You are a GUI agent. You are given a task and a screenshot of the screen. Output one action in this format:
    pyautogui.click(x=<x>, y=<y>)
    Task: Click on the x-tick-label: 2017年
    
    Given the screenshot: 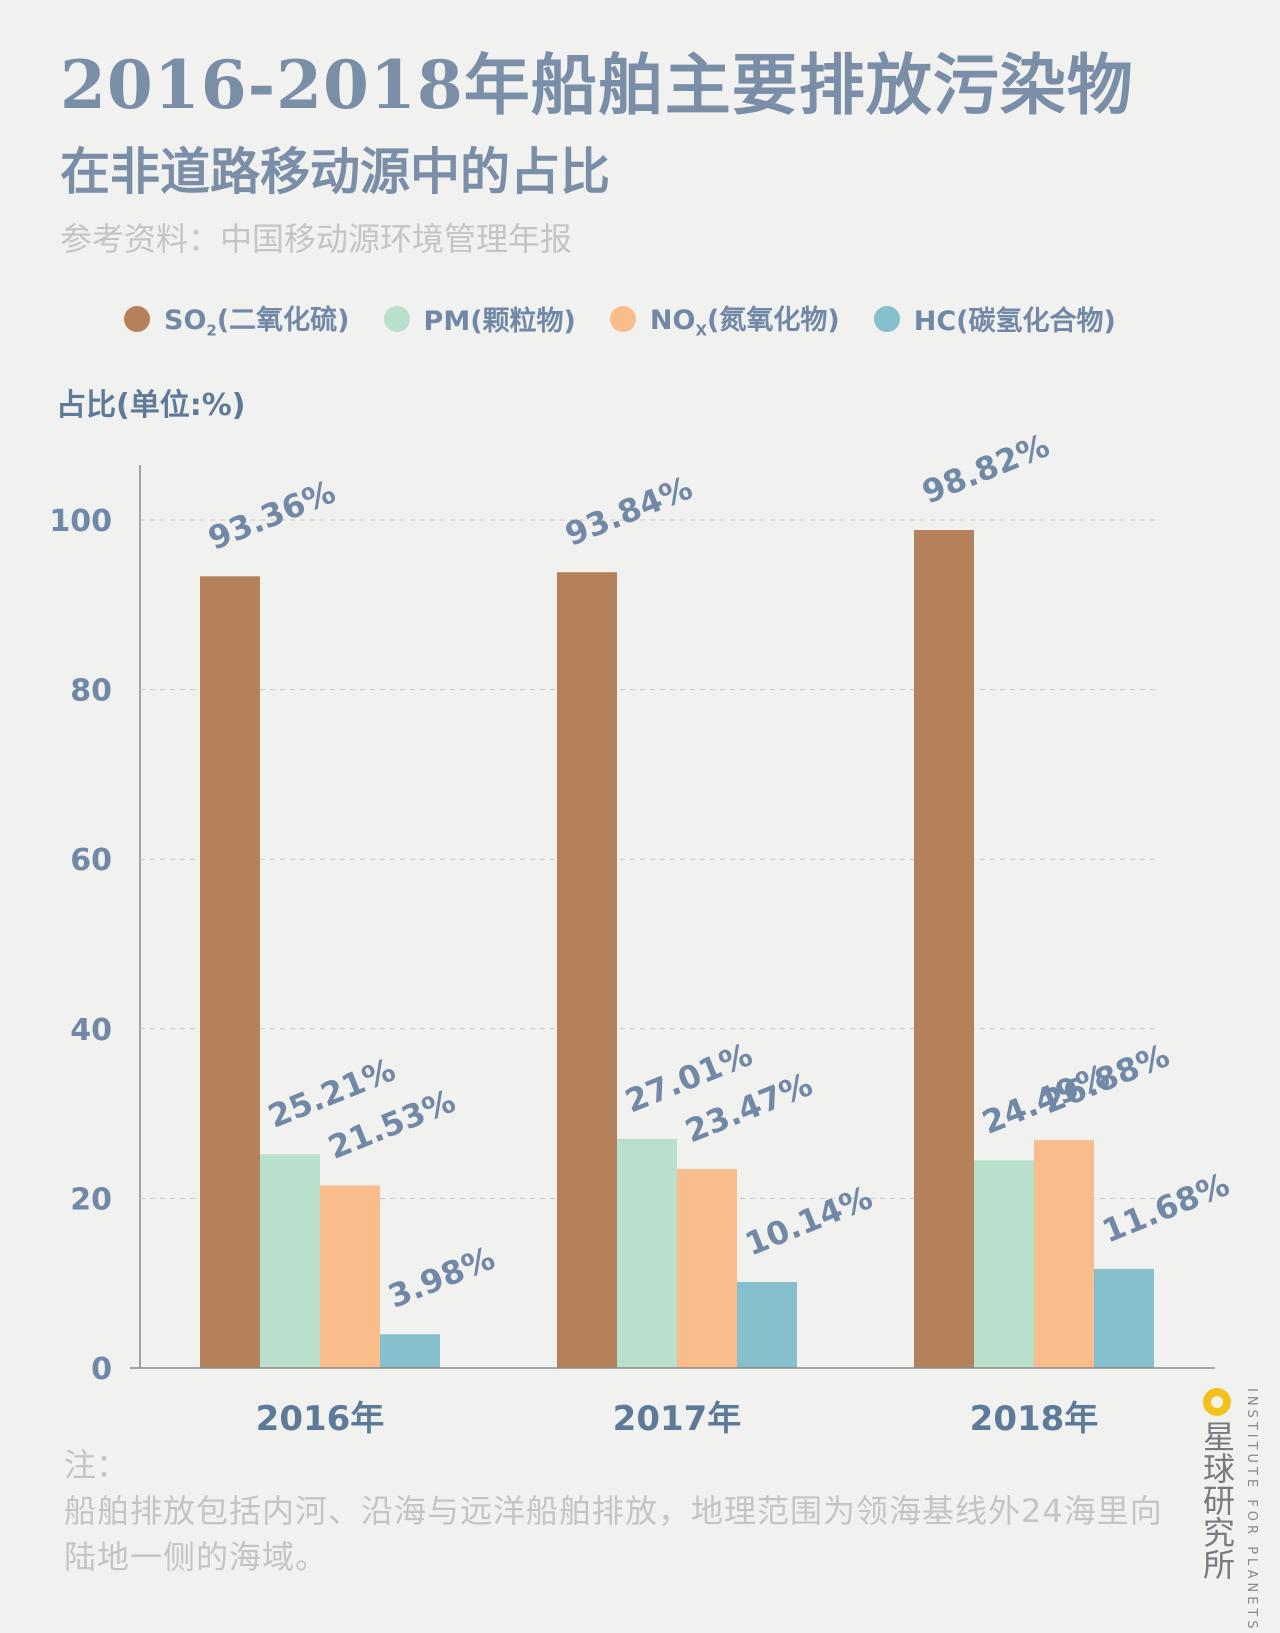 What is the action you would take?
    pyautogui.click(x=677, y=1419)
    